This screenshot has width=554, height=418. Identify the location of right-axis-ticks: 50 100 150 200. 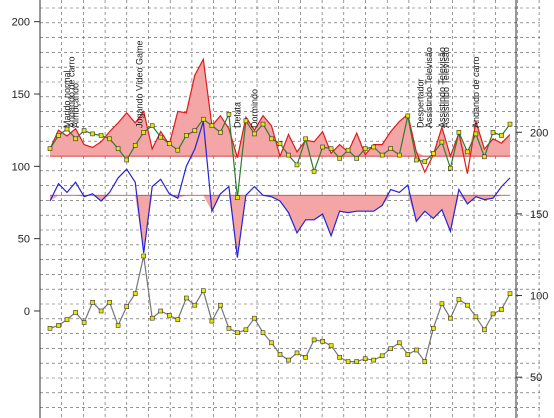
(532, 255).